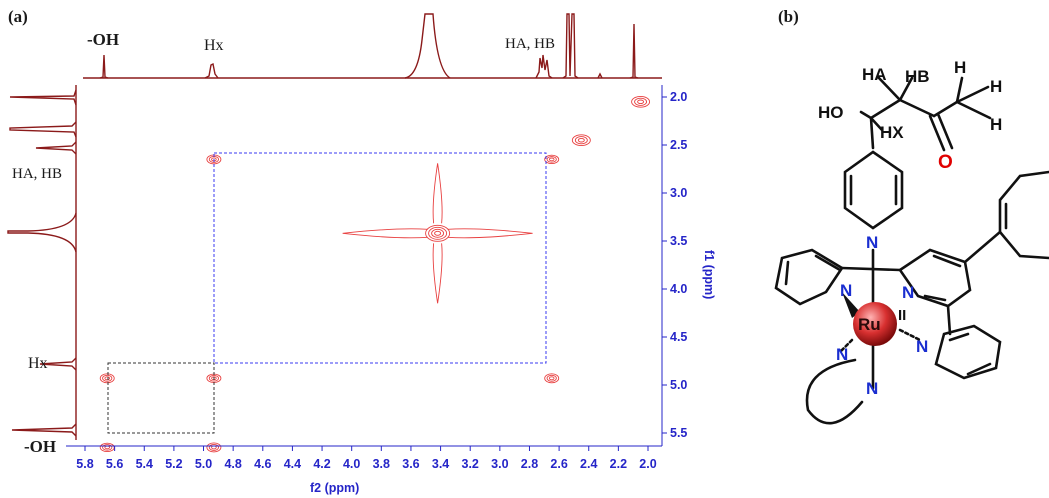  I want to click on side-label-oh: -OH, so click(40, 446).